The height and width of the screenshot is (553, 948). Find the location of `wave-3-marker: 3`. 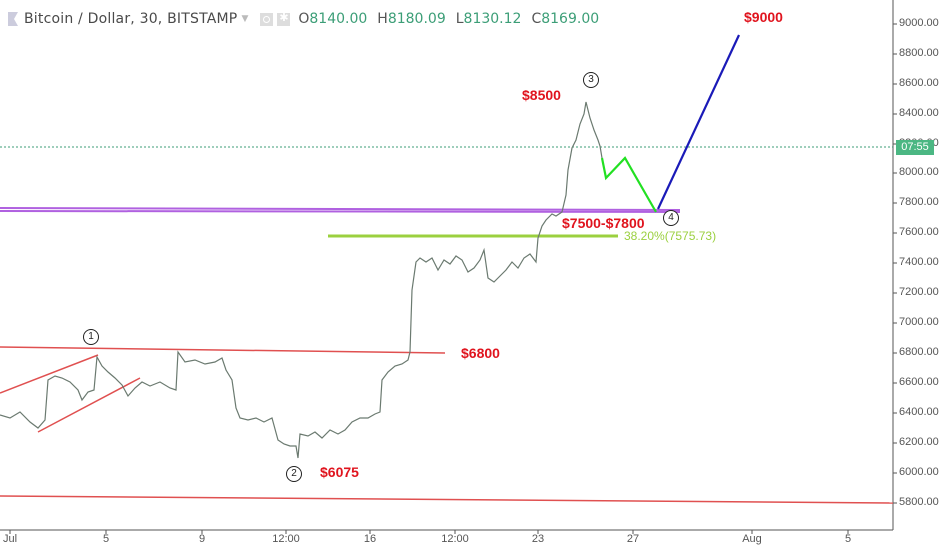

wave-3-marker: 3 is located at coordinates (591, 80).